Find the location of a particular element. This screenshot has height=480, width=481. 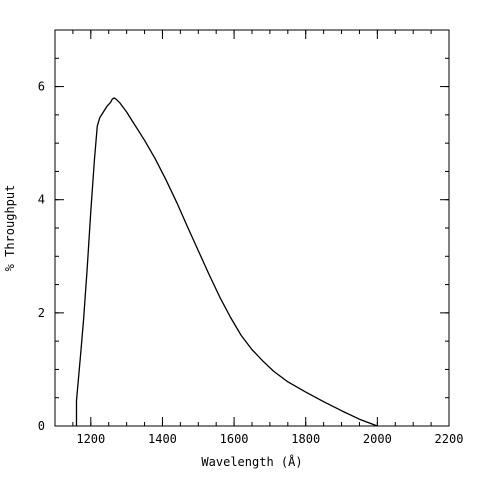

y-axis-label: % Throughput is located at coordinates (10, 228).